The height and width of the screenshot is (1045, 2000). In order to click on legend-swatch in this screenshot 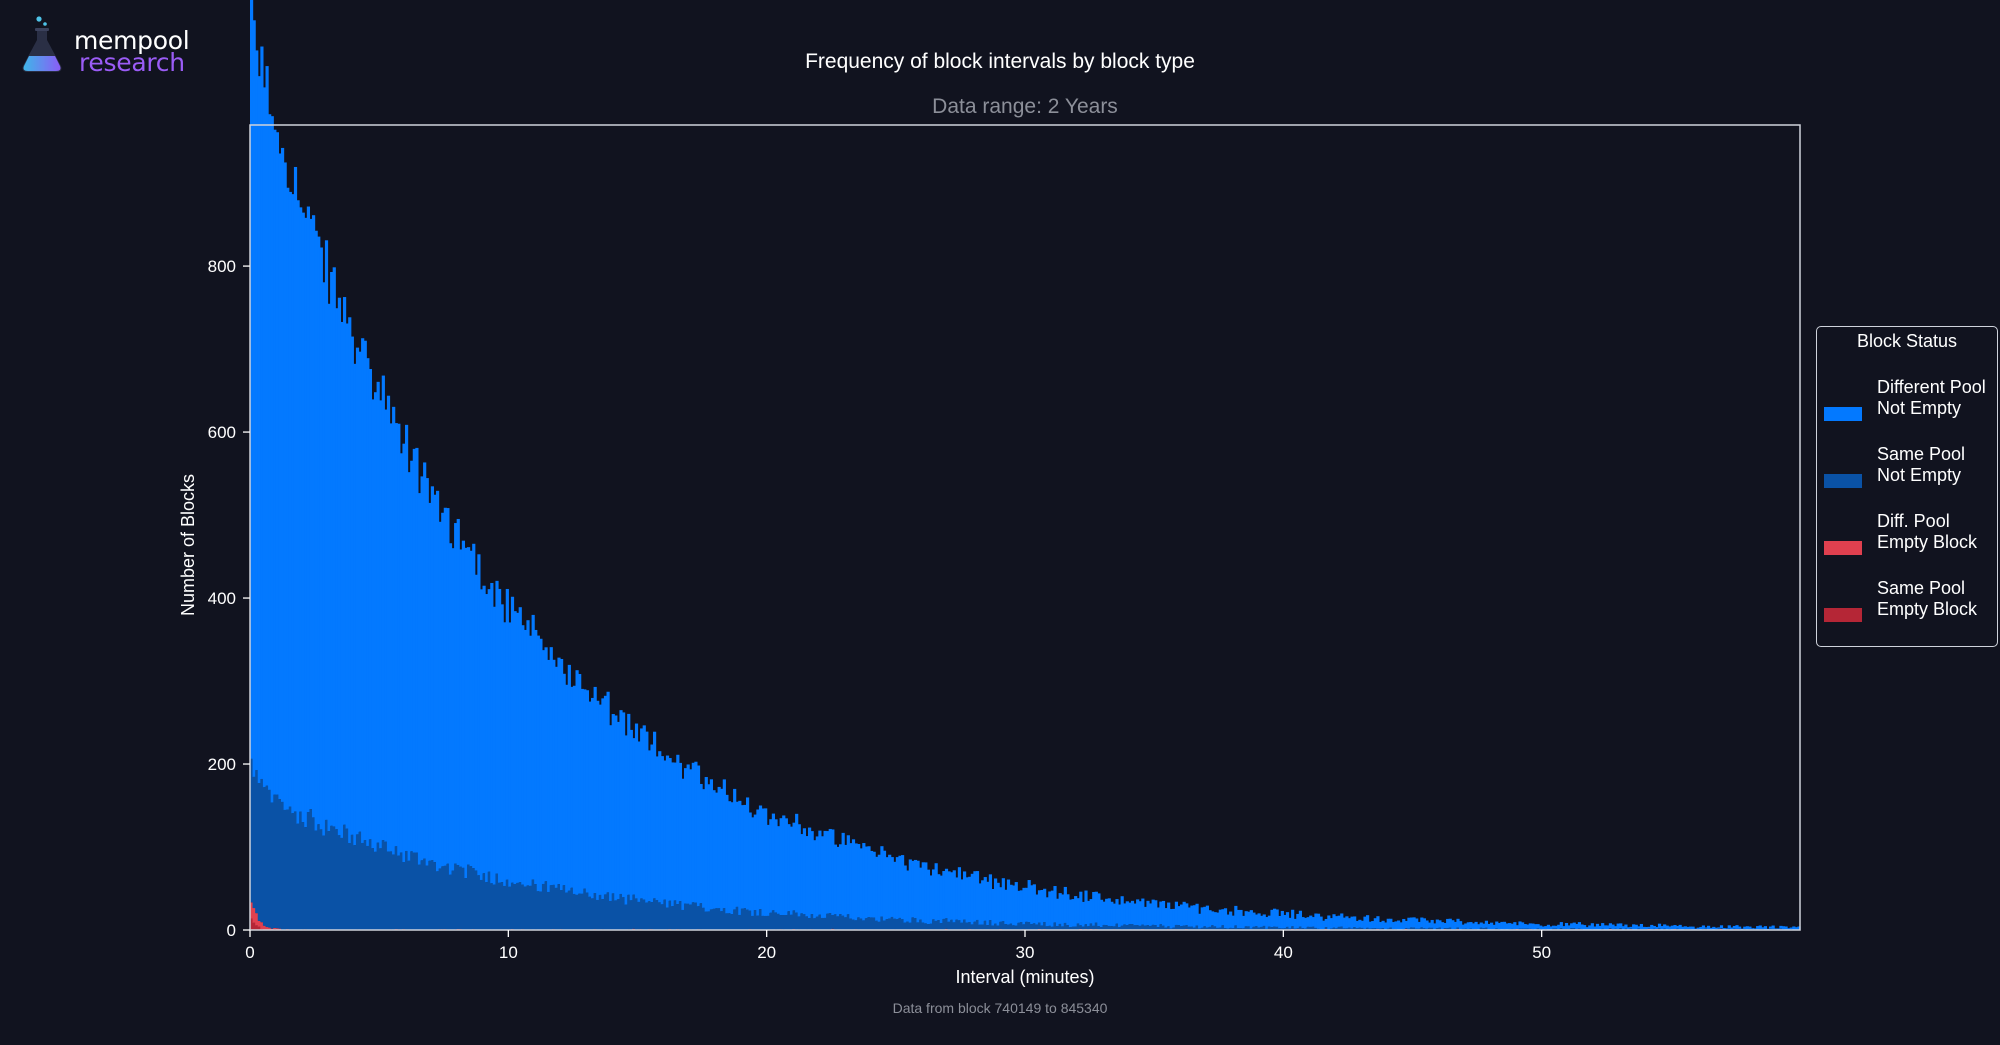, I will do `click(1843, 414)`.